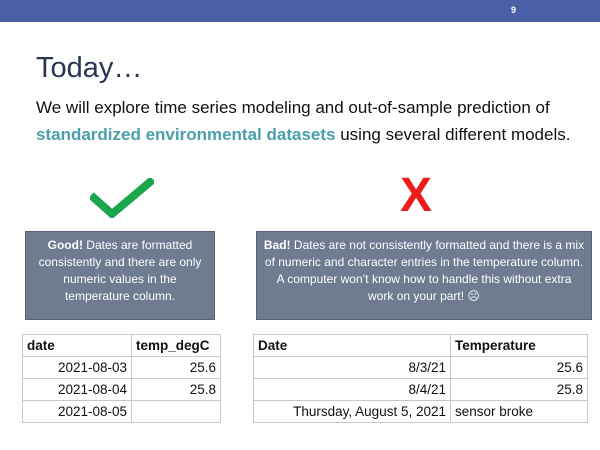 This screenshot has width=600, height=450. What do you see at coordinates (186, 134) in the screenshot?
I see `body-highlight: standardized environmental datasets` at bounding box center [186, 134].